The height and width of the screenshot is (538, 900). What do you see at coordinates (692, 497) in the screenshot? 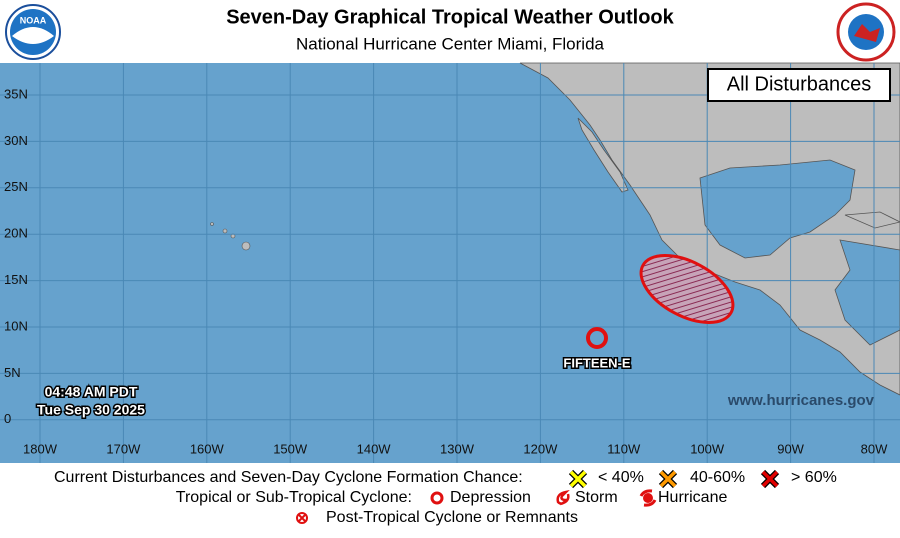
I see `legend-hurricane: Hurricane` at bounding box center [692, 497].